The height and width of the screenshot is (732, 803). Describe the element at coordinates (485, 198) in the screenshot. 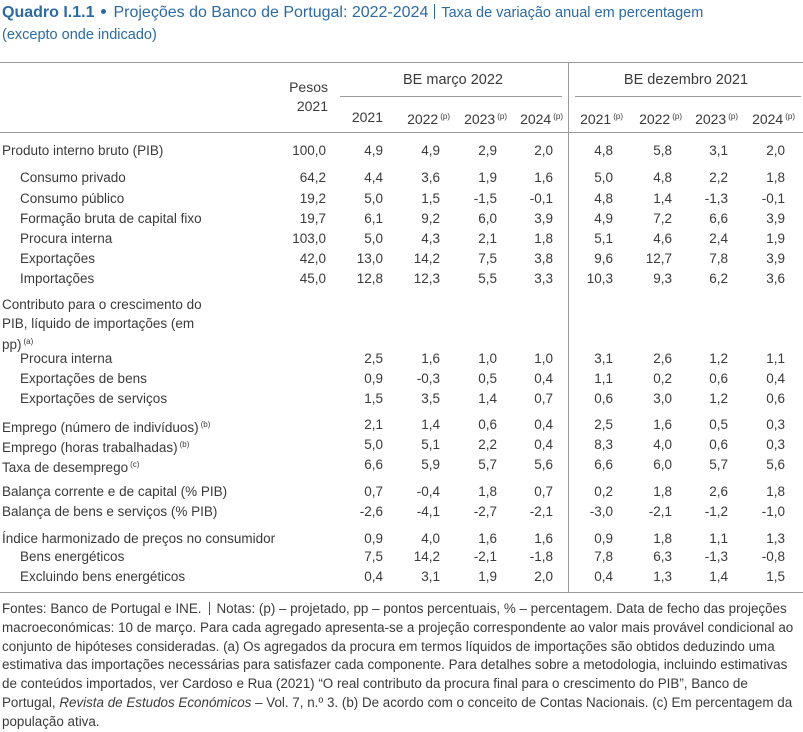

I see `value-cell: -1,5` at that location.